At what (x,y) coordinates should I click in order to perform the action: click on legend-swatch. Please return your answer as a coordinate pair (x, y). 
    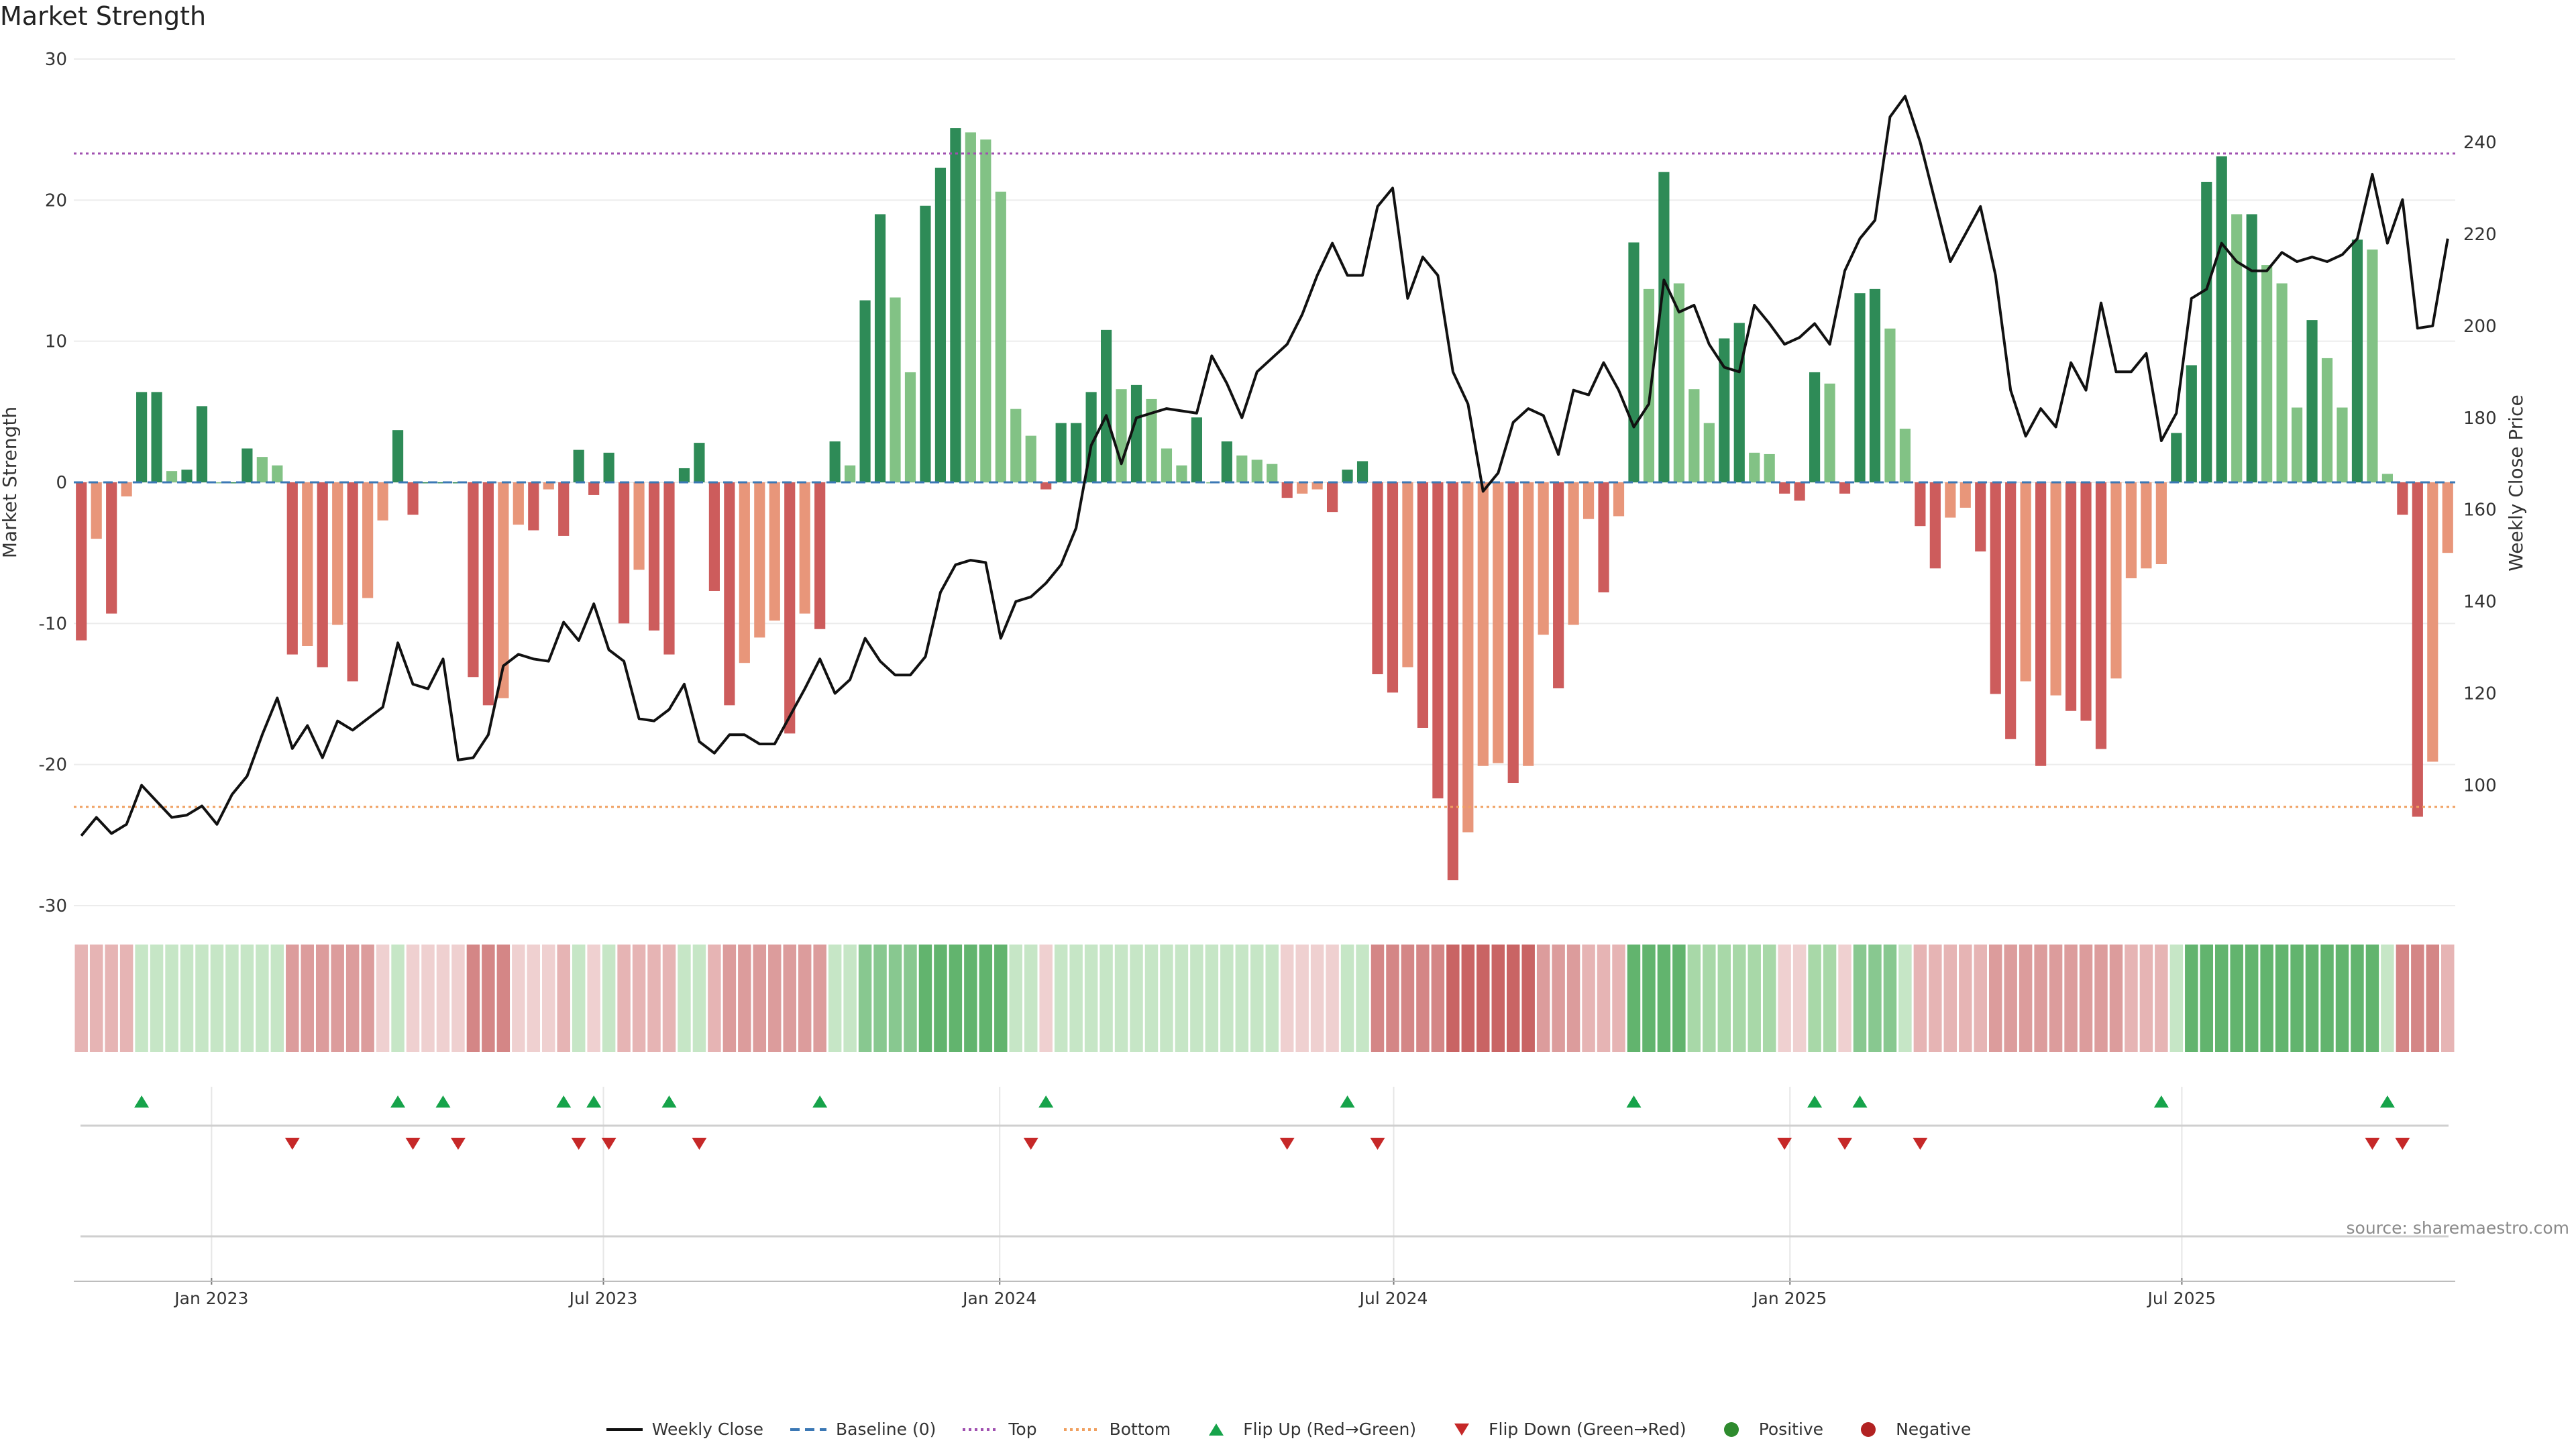
    Looking at the image, I should click on (1461, 1429).